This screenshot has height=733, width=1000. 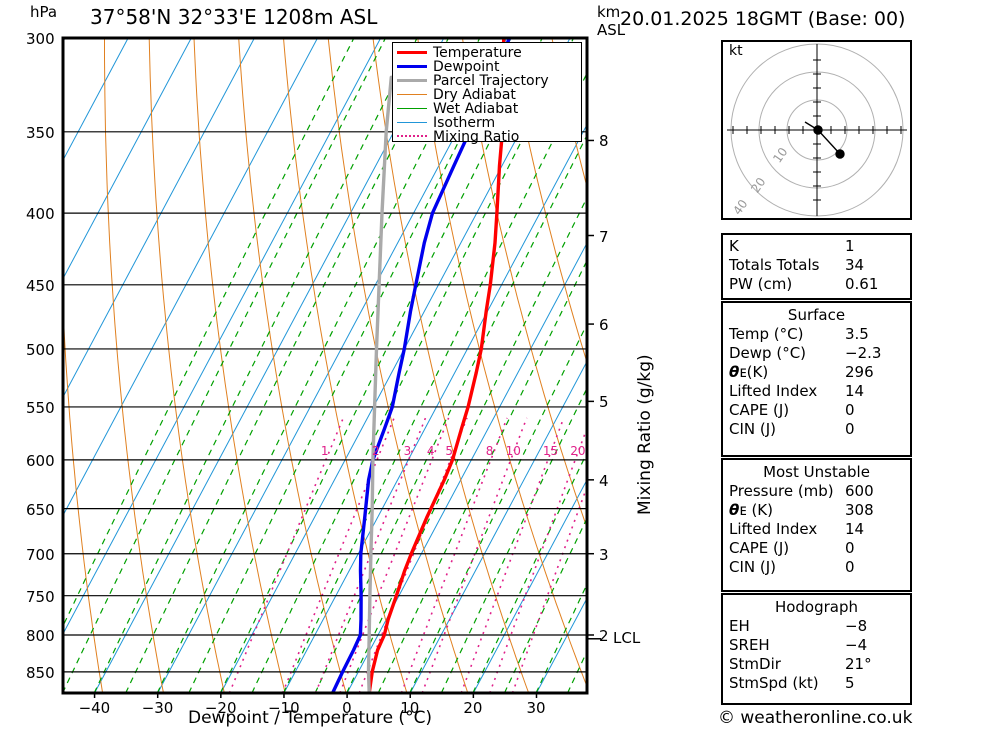 I want to click on km-tick-7: 7, so click(x=604, y=236).